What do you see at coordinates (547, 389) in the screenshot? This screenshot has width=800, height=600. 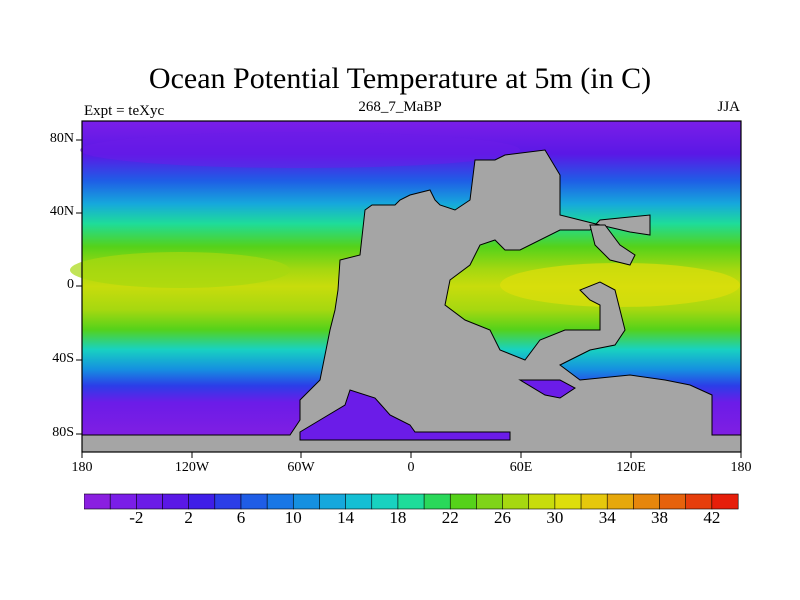 I see `south-bay` at bounding box center [547, 389].